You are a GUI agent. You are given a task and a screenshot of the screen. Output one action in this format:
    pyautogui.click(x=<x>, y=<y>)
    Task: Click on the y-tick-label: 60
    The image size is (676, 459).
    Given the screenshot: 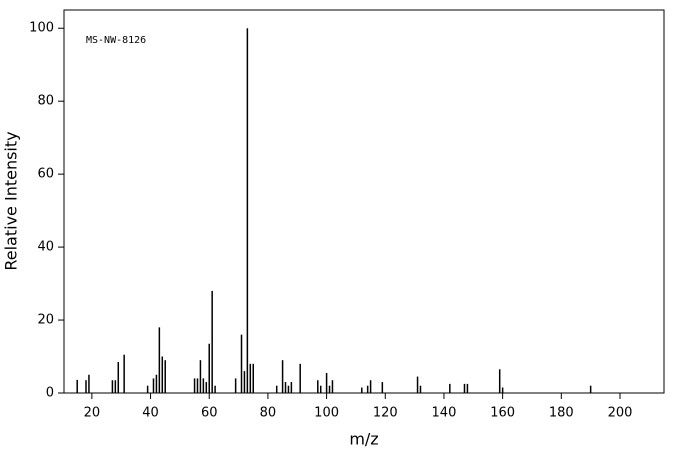 What is the action you would take?
    pyautogui.click(x=45, y=174)
    